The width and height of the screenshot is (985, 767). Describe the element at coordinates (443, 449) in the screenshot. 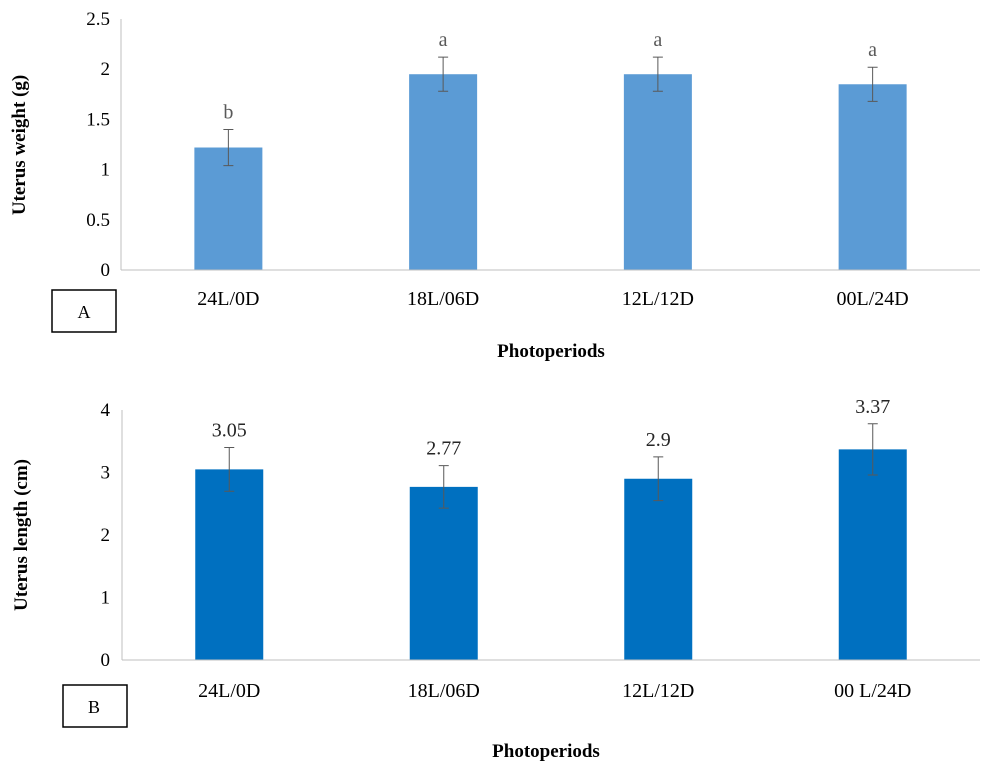

I see `chart-b-data-label: 2.77` at that location.